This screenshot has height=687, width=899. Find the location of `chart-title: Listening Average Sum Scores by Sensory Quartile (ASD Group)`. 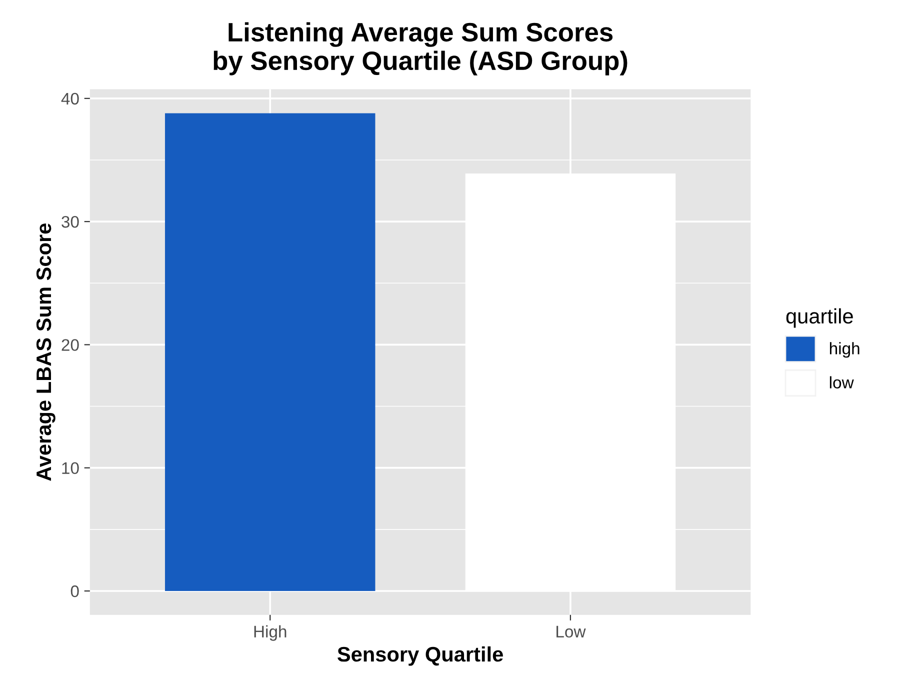

chart-title: Listening Average Sum Scores by Sensory Quartile (ASD Group) is located at coordinates (421, 49).